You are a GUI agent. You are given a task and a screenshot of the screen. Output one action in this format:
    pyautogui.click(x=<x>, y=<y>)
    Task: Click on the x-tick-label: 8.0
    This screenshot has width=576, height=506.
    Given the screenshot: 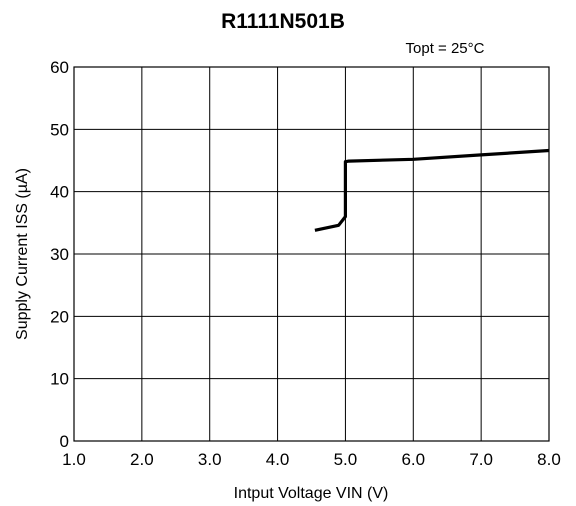 What is the action you would take?
    pyautogui.click(x=549, y=459)
    